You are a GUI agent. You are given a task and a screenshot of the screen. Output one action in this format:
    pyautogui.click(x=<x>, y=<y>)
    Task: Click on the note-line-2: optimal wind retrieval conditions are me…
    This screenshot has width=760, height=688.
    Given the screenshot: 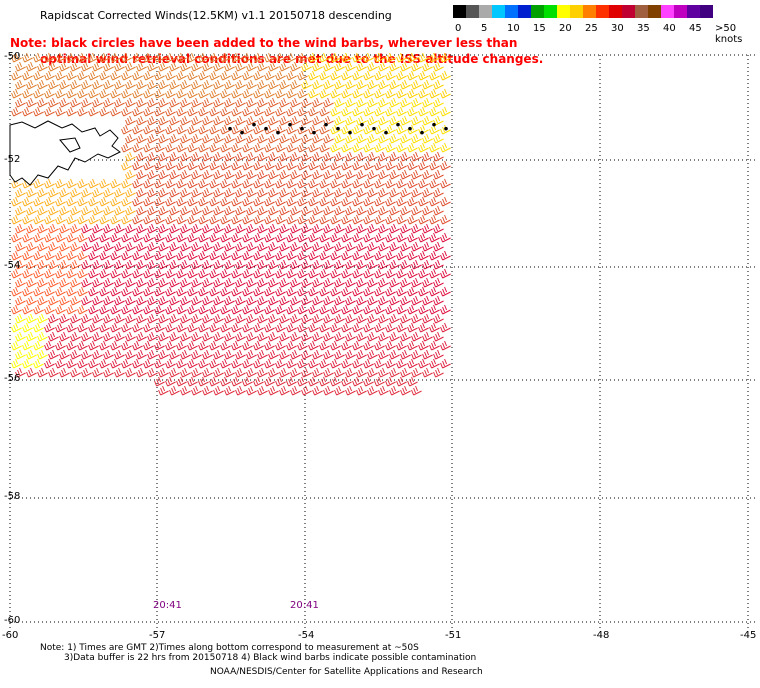 What is the action you would take?
    pyautogui.click(x=292, y=59)
    